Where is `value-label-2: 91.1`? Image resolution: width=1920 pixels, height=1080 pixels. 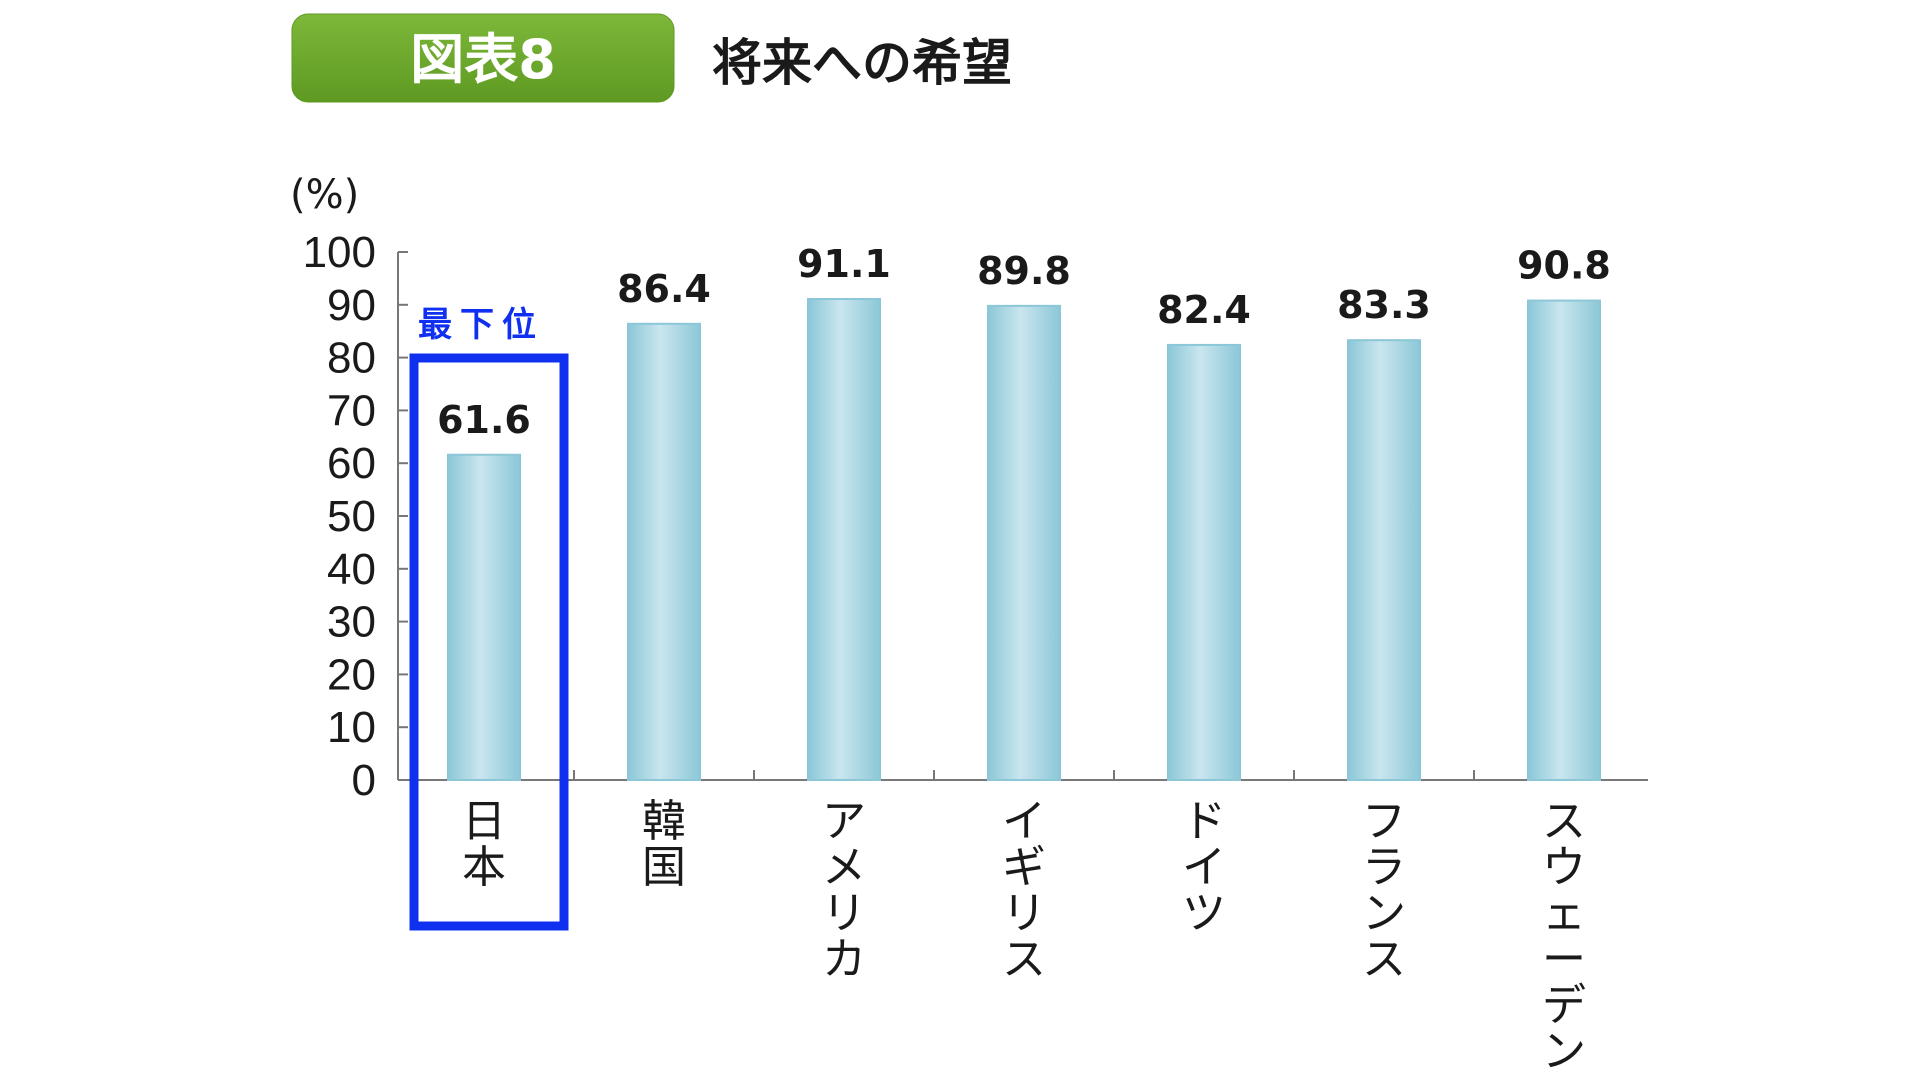
value-label-2: 91.1 is located at coordinates (844, 264).